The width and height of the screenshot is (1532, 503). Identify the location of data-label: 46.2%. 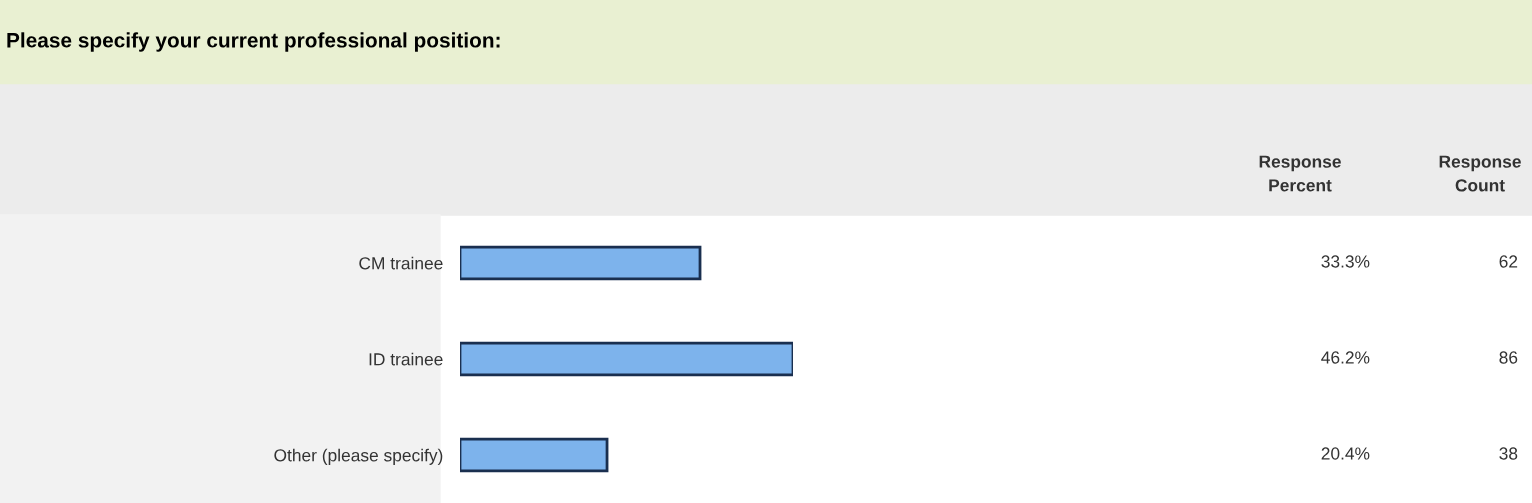
(1345, 357).